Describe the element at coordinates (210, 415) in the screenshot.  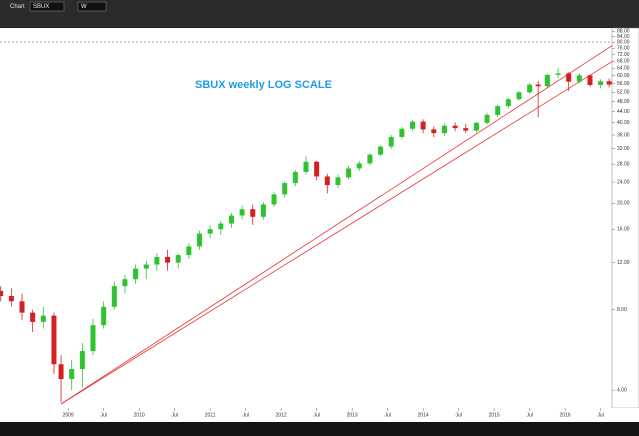
I see `x-tick-label: 2011` at that location.